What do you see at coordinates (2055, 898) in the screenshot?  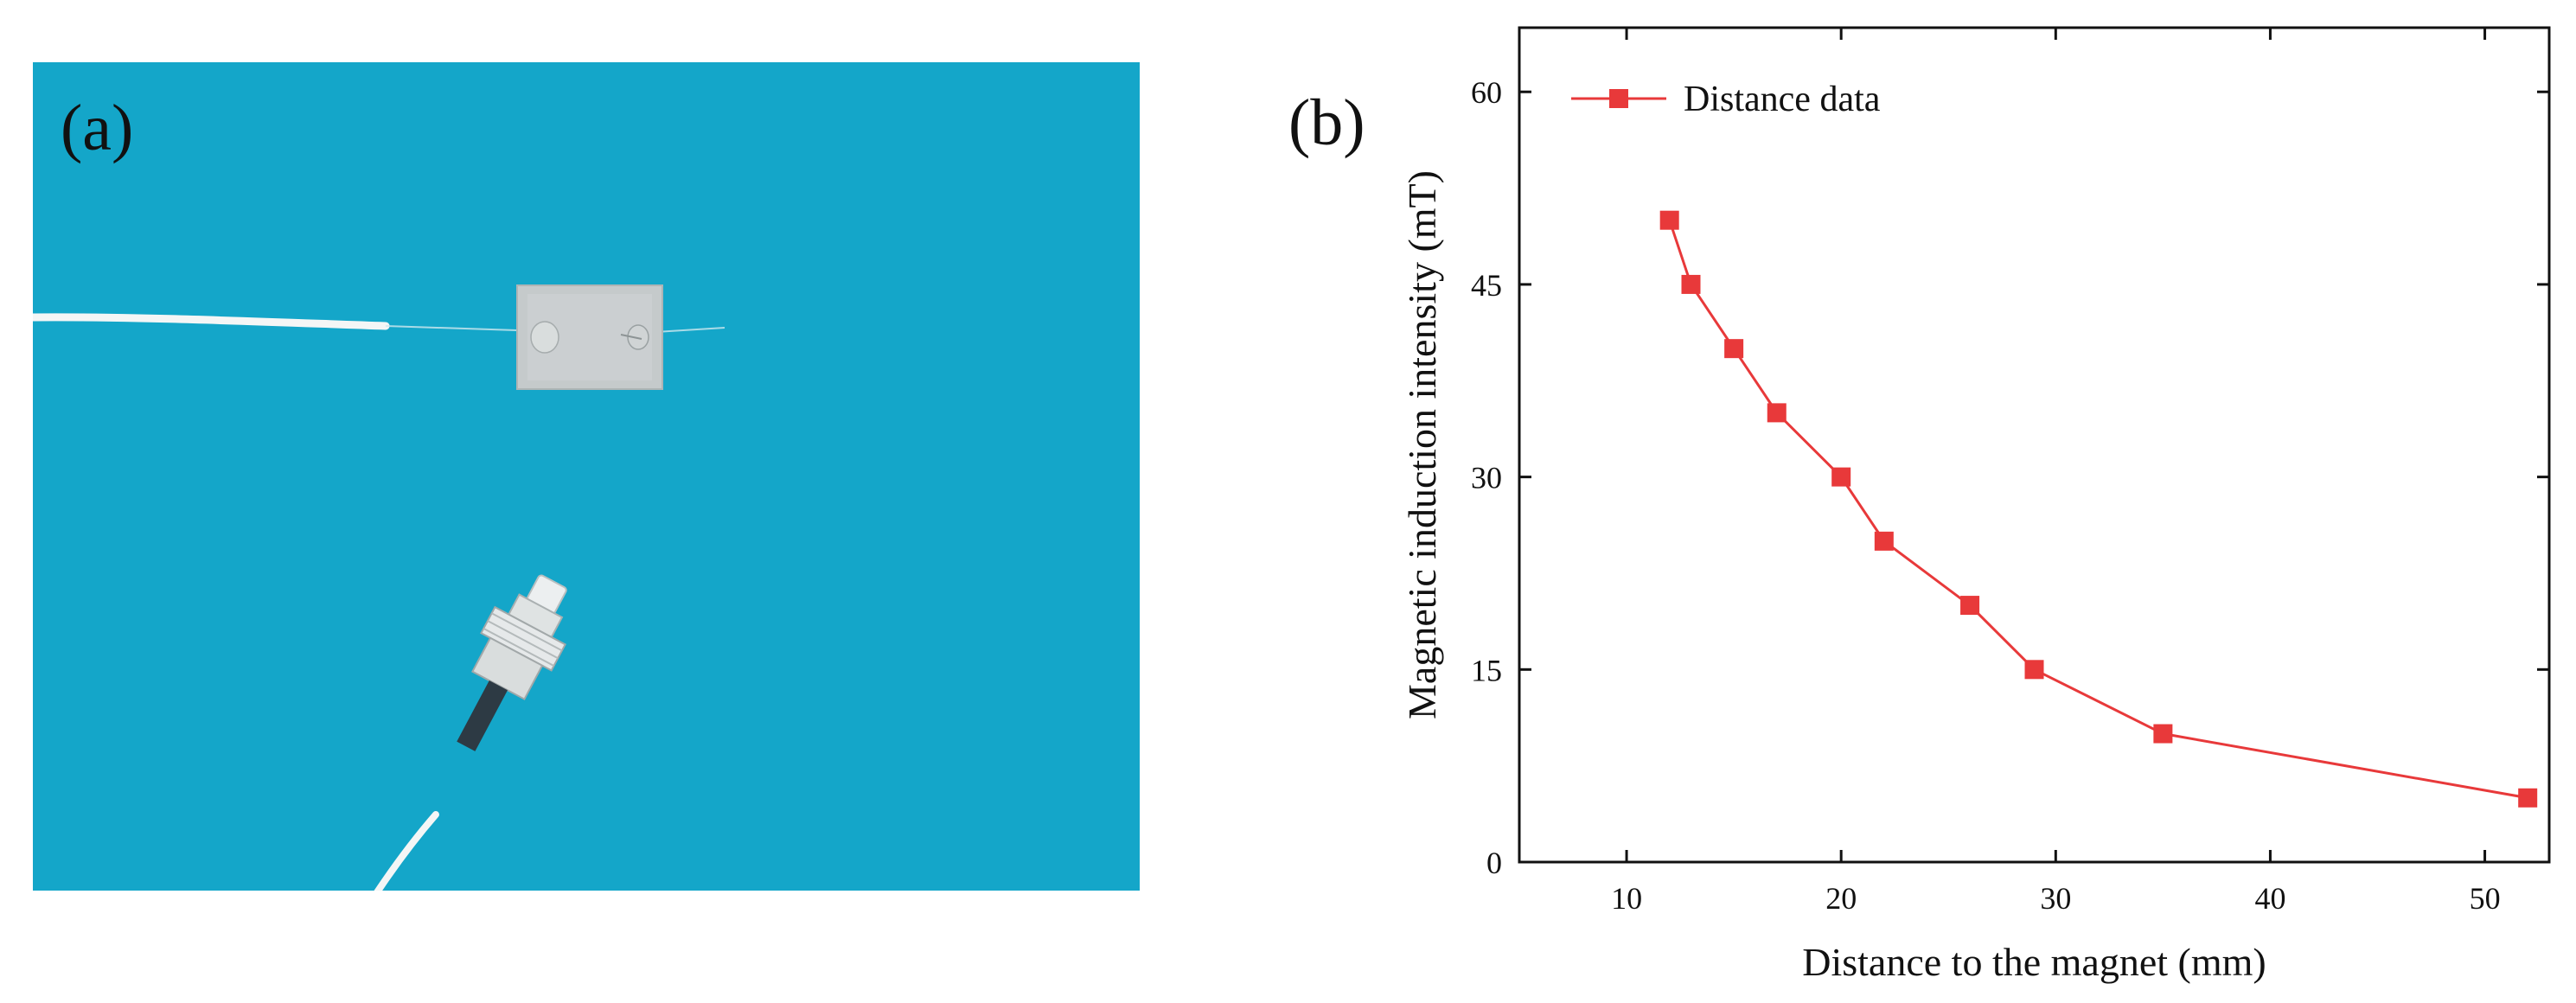 I see `x-tick-label: 30` at bounding box center [2055, 898].